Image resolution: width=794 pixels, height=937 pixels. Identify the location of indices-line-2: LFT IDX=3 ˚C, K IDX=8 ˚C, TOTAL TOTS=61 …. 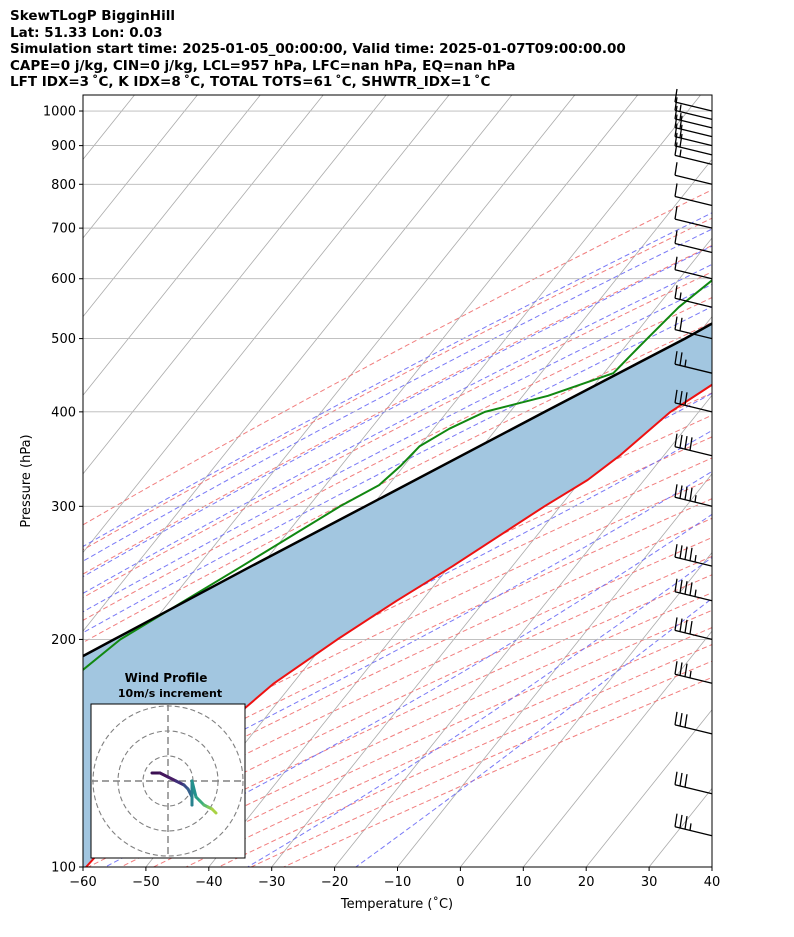
(250, 82).